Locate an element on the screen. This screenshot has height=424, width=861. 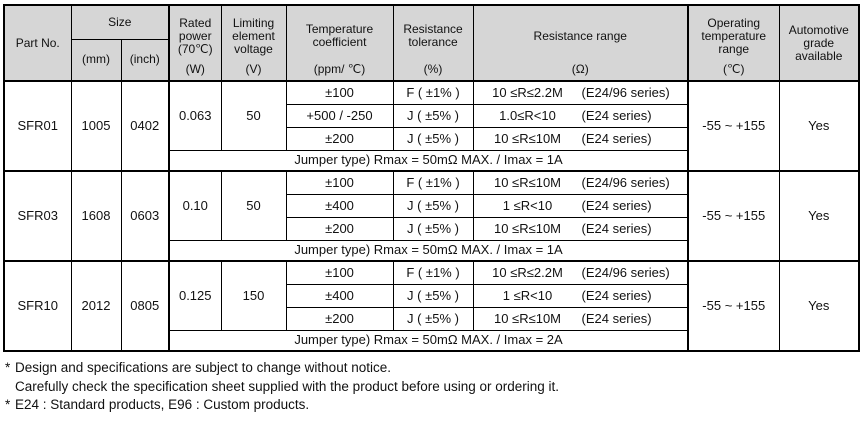
rated-power-cell: 0.10 is located at coordinates (195, 205).